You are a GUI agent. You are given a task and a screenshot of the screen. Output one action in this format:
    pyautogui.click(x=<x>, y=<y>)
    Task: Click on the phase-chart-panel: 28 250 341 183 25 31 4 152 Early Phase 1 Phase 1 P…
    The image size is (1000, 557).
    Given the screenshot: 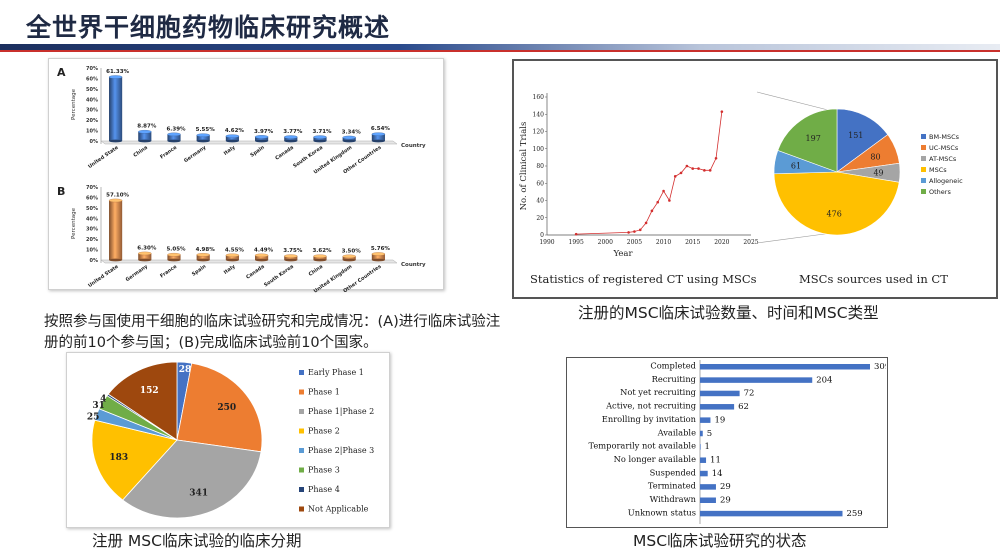 What is the action you would take?
    pyautogui.click(x=228, y=440)
    